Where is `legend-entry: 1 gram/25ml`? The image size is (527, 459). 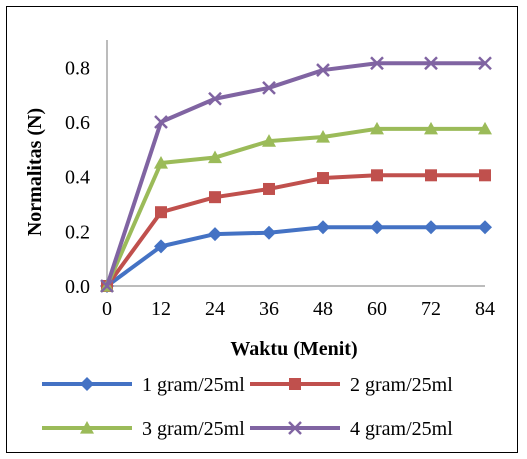 legend-entry: 1 gram/25ml is located at coordinates (143, 385).